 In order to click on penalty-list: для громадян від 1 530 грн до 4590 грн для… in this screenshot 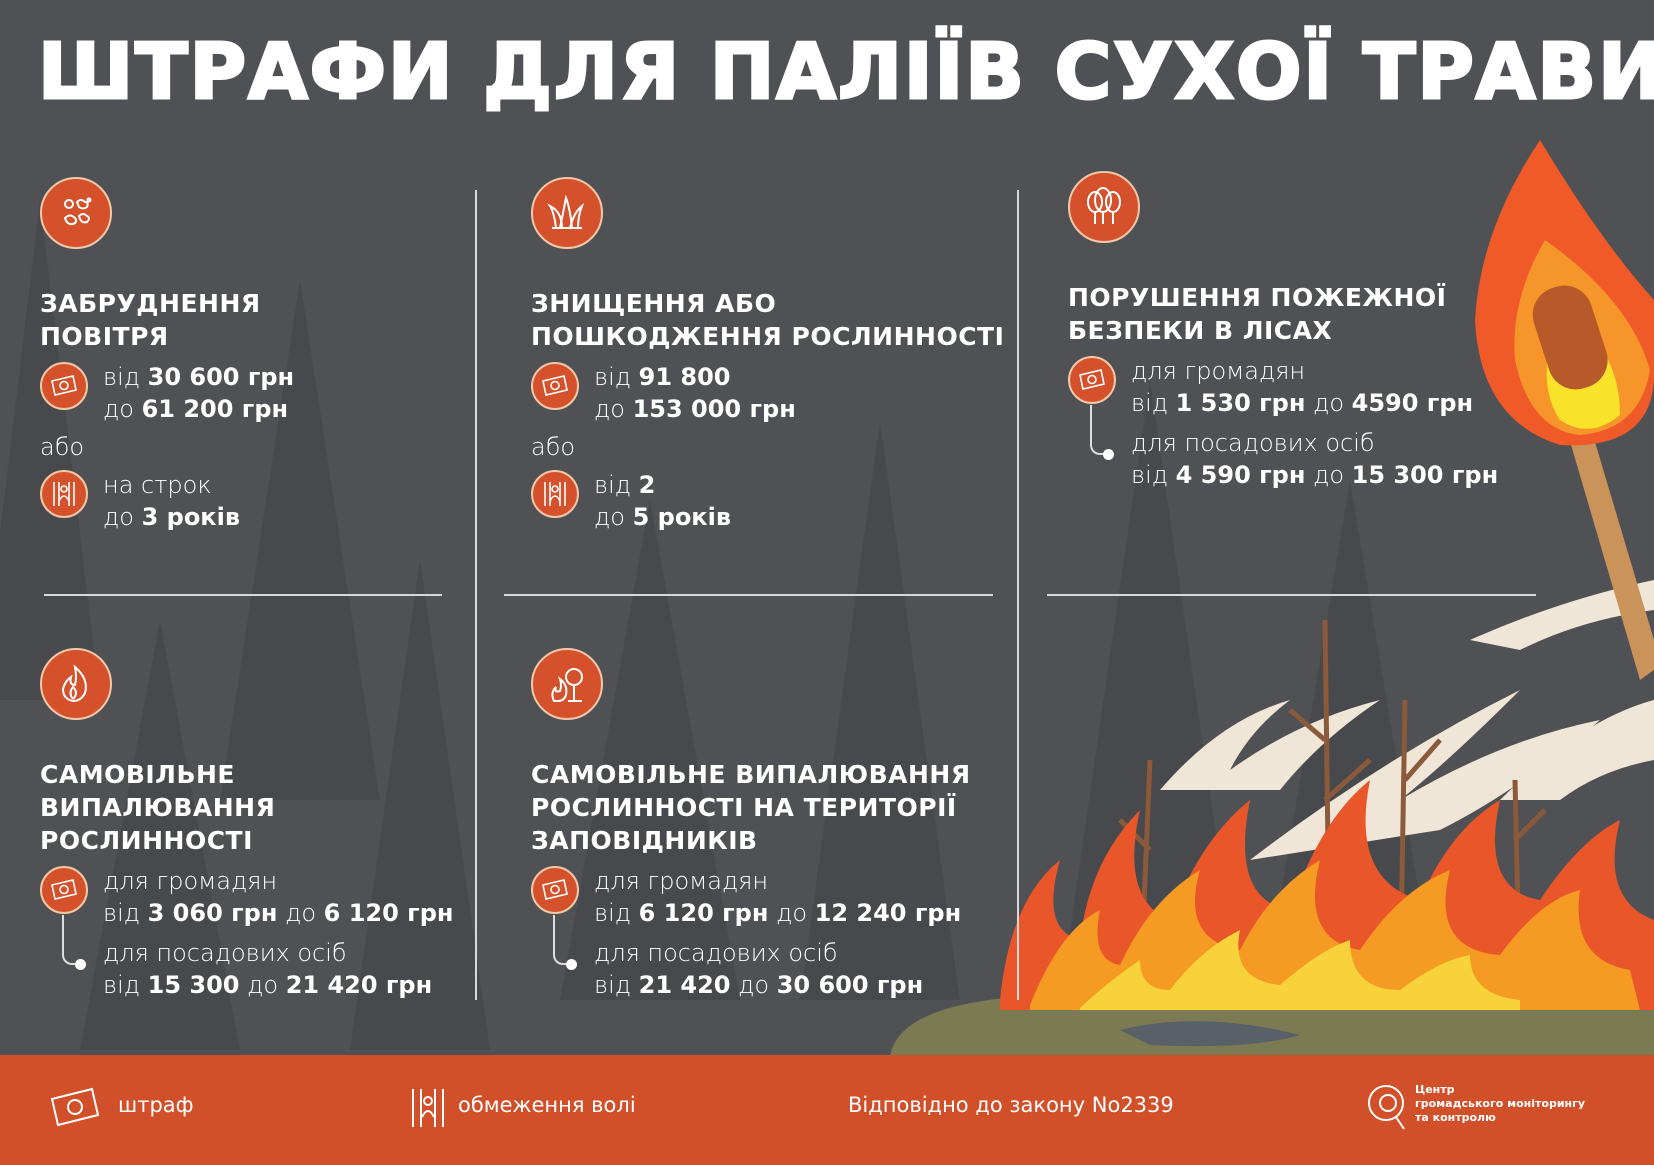, I will do `click(1303, 423)`.